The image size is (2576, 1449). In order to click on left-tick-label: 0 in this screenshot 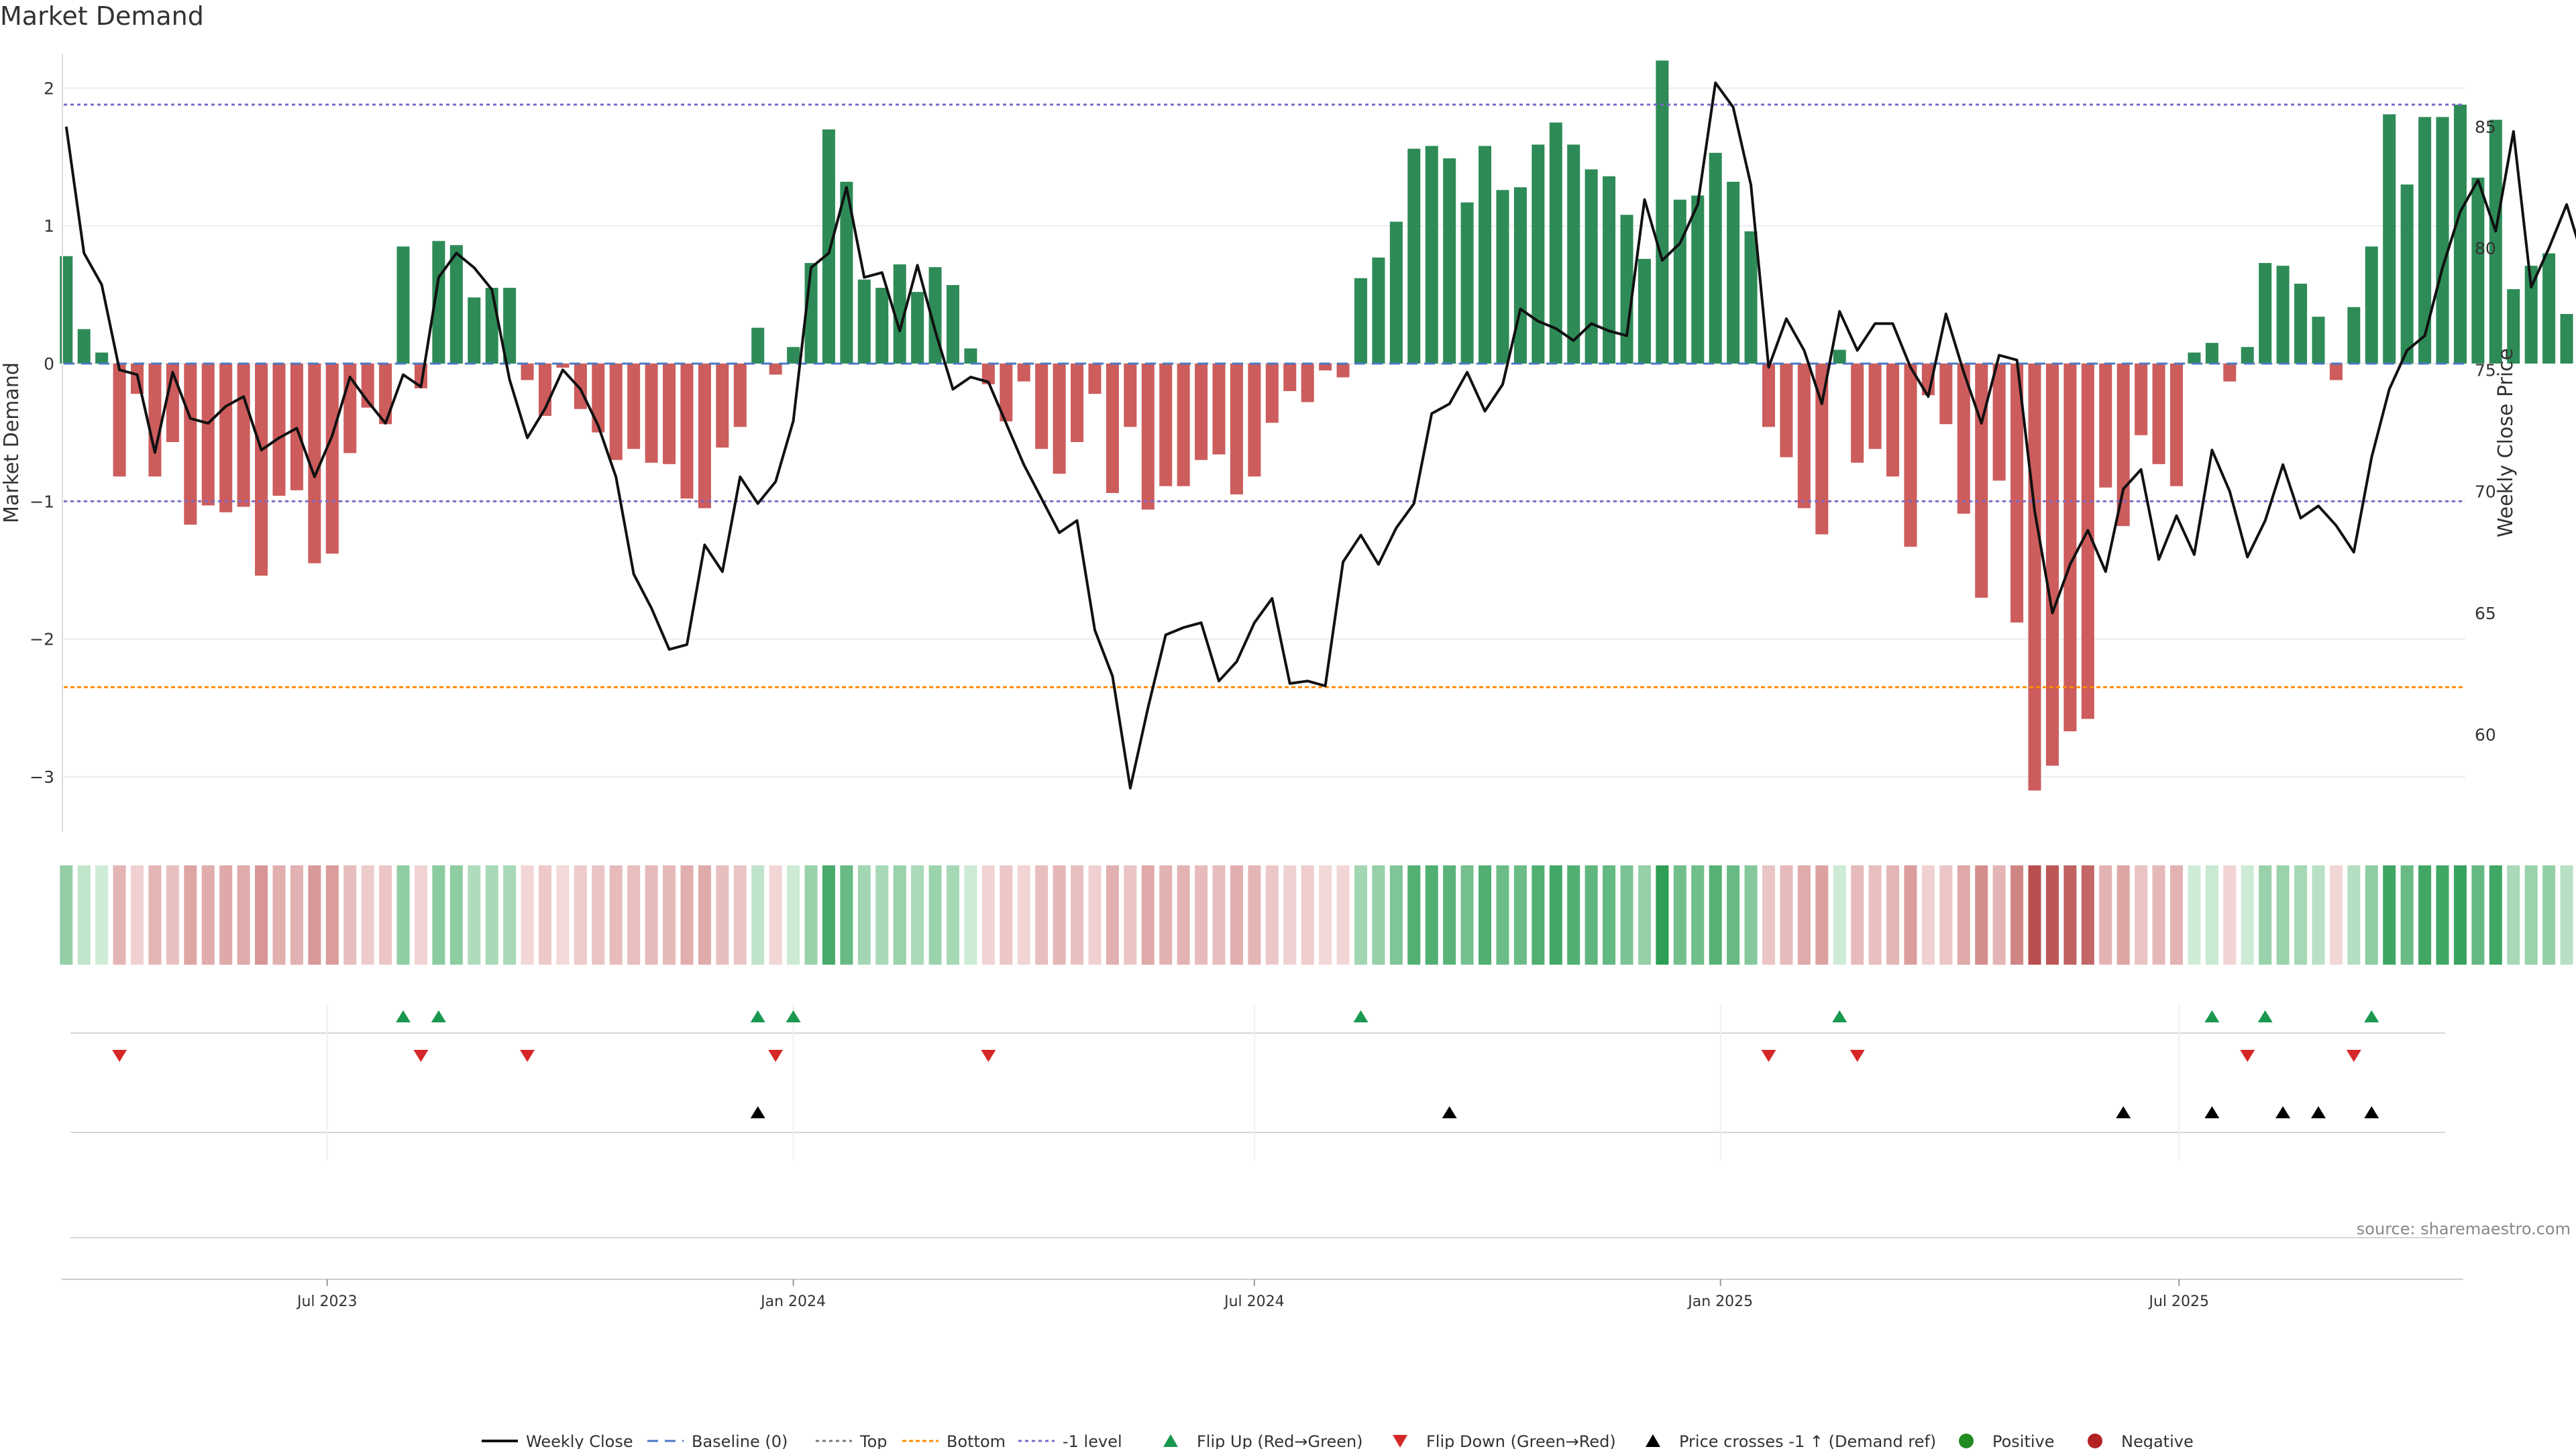, I will do `click(49, 364)`.